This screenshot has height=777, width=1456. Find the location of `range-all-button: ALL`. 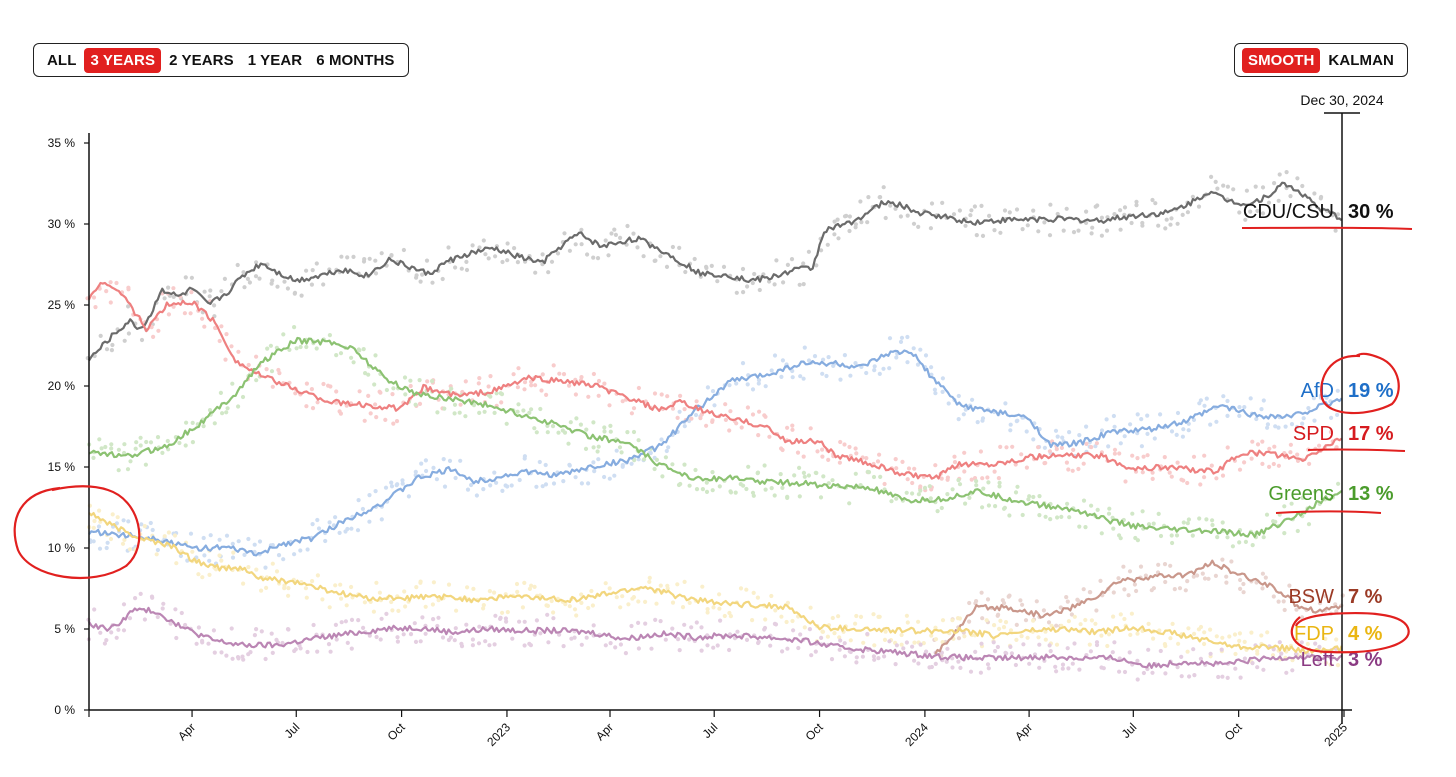

range-all-button: ALL is located at coordinates (62, 60).